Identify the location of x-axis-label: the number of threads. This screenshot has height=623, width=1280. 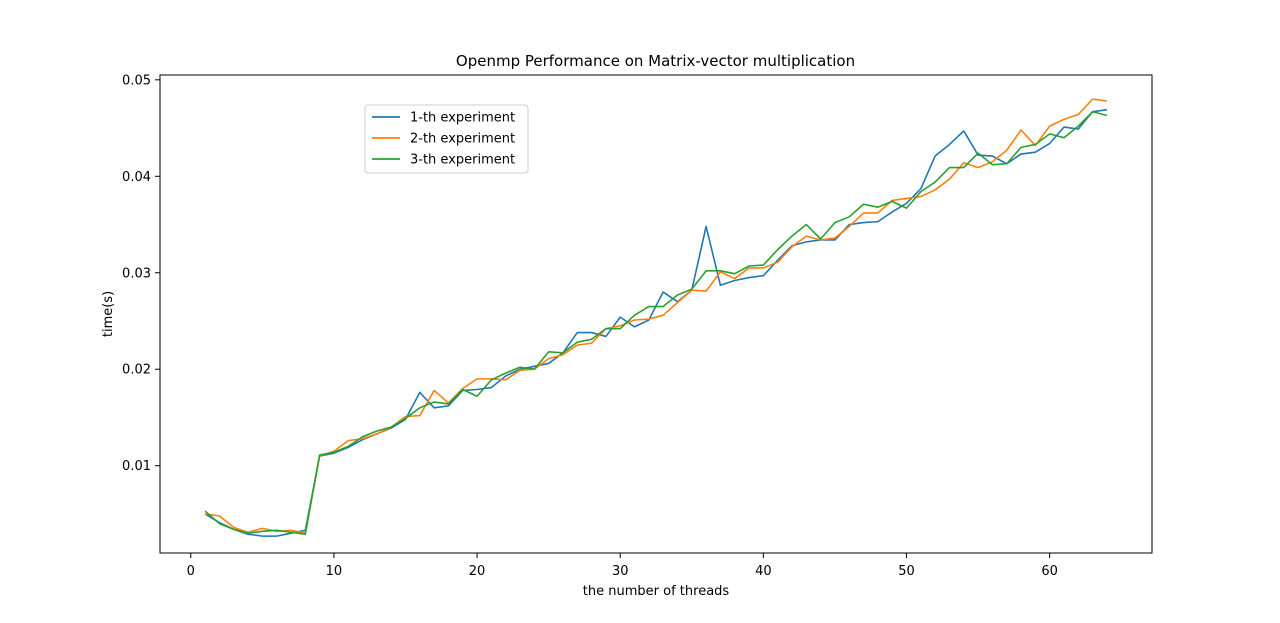
(656, 591).